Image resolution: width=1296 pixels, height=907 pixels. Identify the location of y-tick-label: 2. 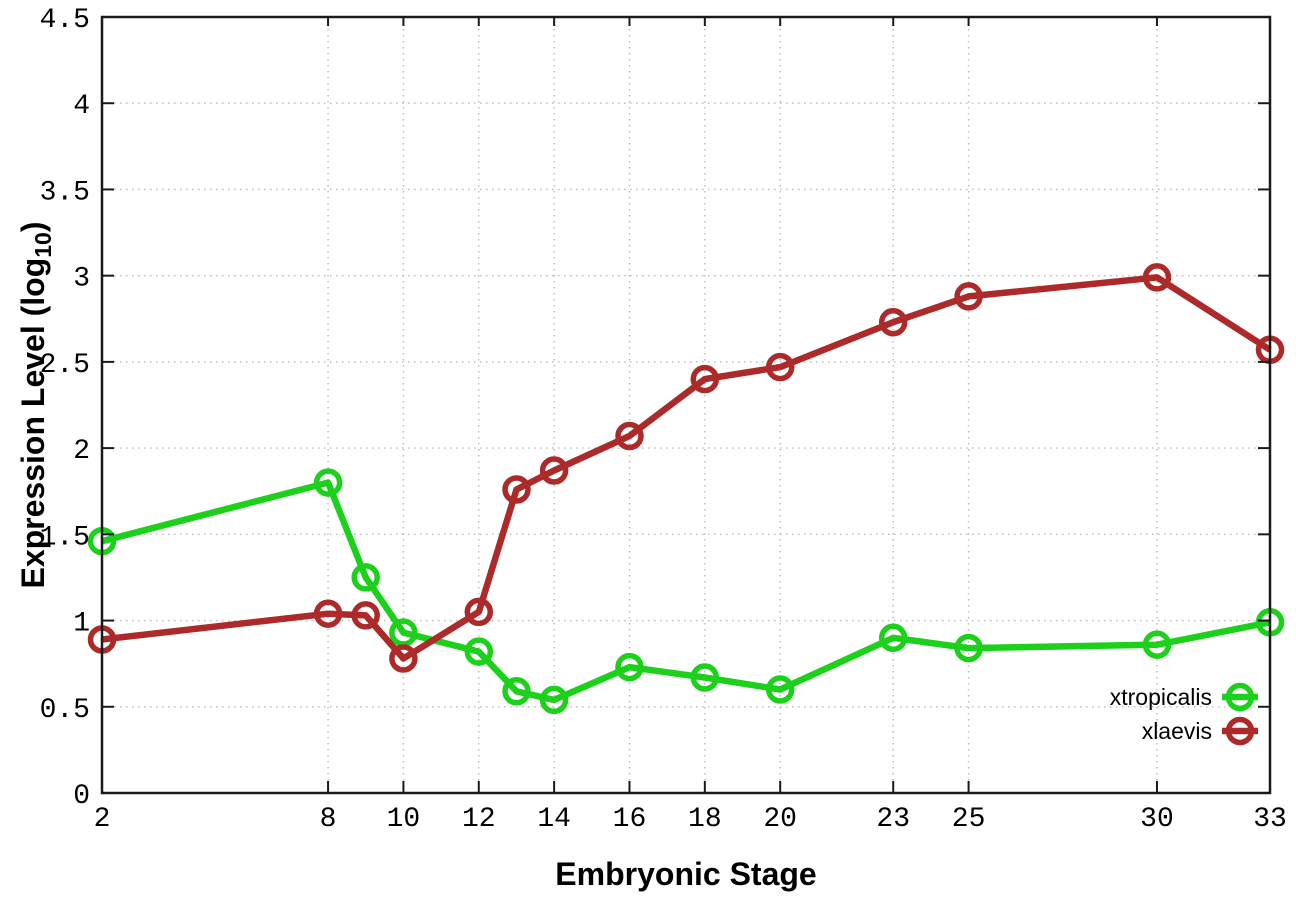
(81, 451).